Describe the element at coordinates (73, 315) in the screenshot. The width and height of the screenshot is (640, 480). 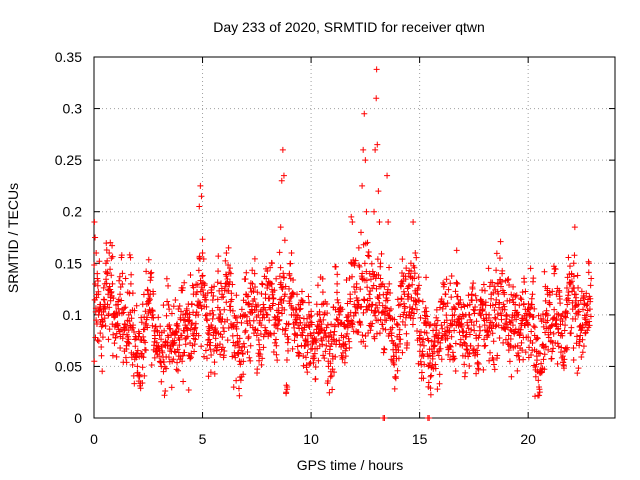
I see `y-tick-label: 0.1` at that location.